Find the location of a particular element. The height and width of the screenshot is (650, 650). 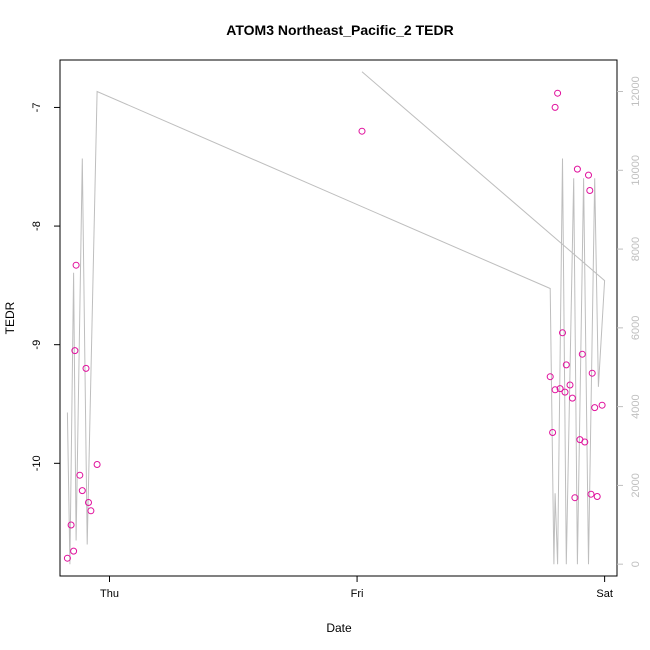

y-right-tick-label-10000: 10000 is located at coordinates (636, 170).